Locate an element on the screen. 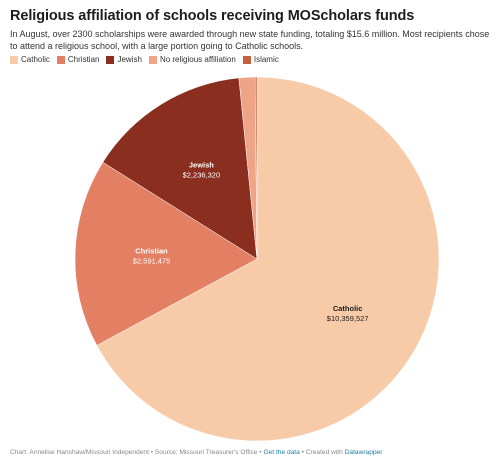 This screenshot has height=467, width=500. legend-swatch-catholic is located at coordinates (14, 59).